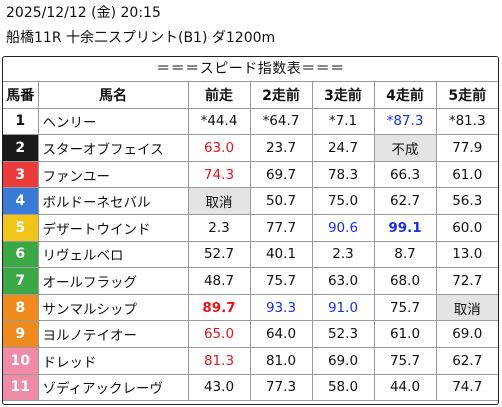 This screenshot has width=502, height=407. What do you see at coordinates (250, 69) in the screenshot?
I see `table-title: ＝＝＝スピード指数表＝＝＝` at bounding box center [250, 69].